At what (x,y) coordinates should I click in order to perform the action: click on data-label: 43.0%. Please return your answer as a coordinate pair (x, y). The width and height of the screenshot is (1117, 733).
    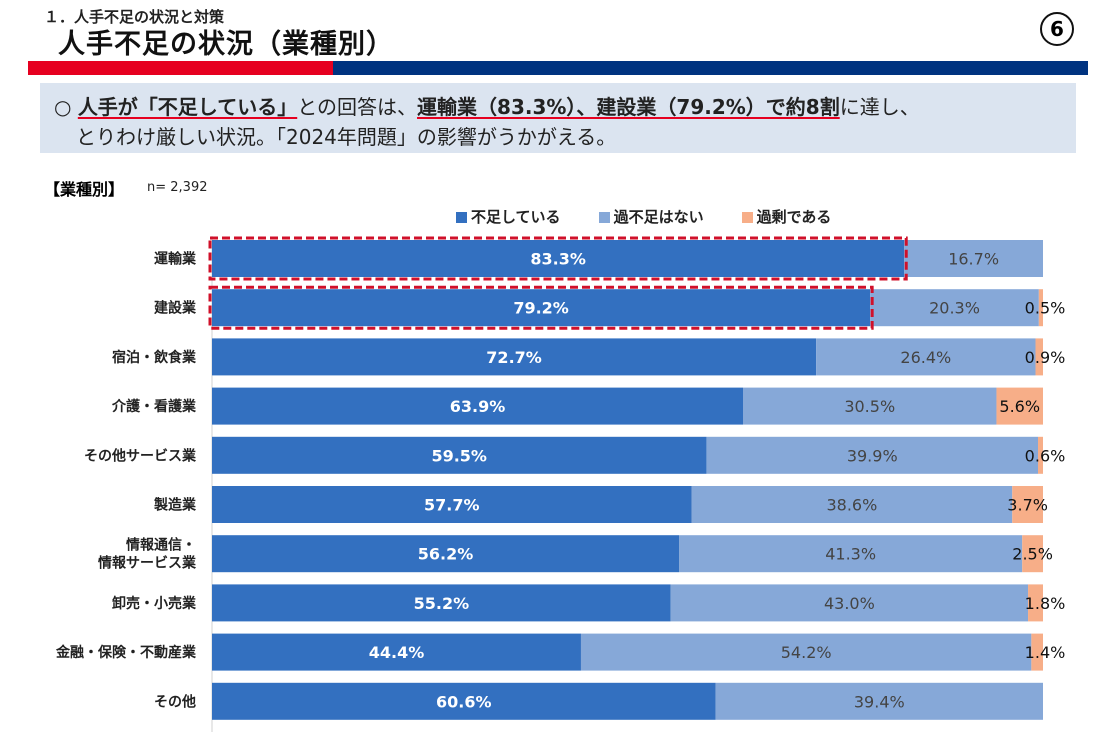
    Looking at the image, I should click on (849, 603).